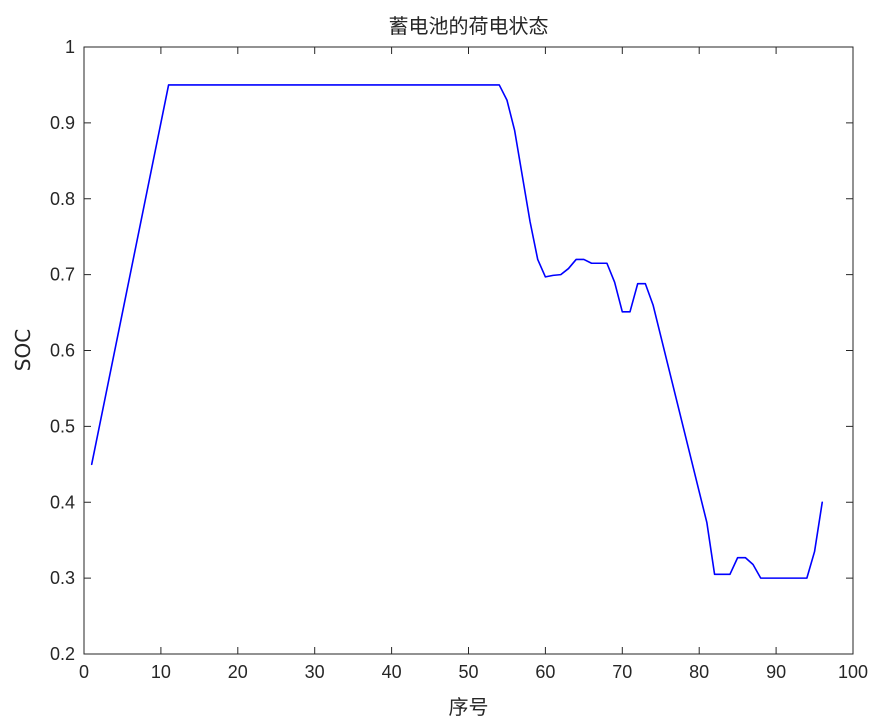 The image size is (872, 719). What do you see at coordinates (62, 654) in the screenshot?
I see `y-tick-label: 0.2` at bounding box center [62, 654].